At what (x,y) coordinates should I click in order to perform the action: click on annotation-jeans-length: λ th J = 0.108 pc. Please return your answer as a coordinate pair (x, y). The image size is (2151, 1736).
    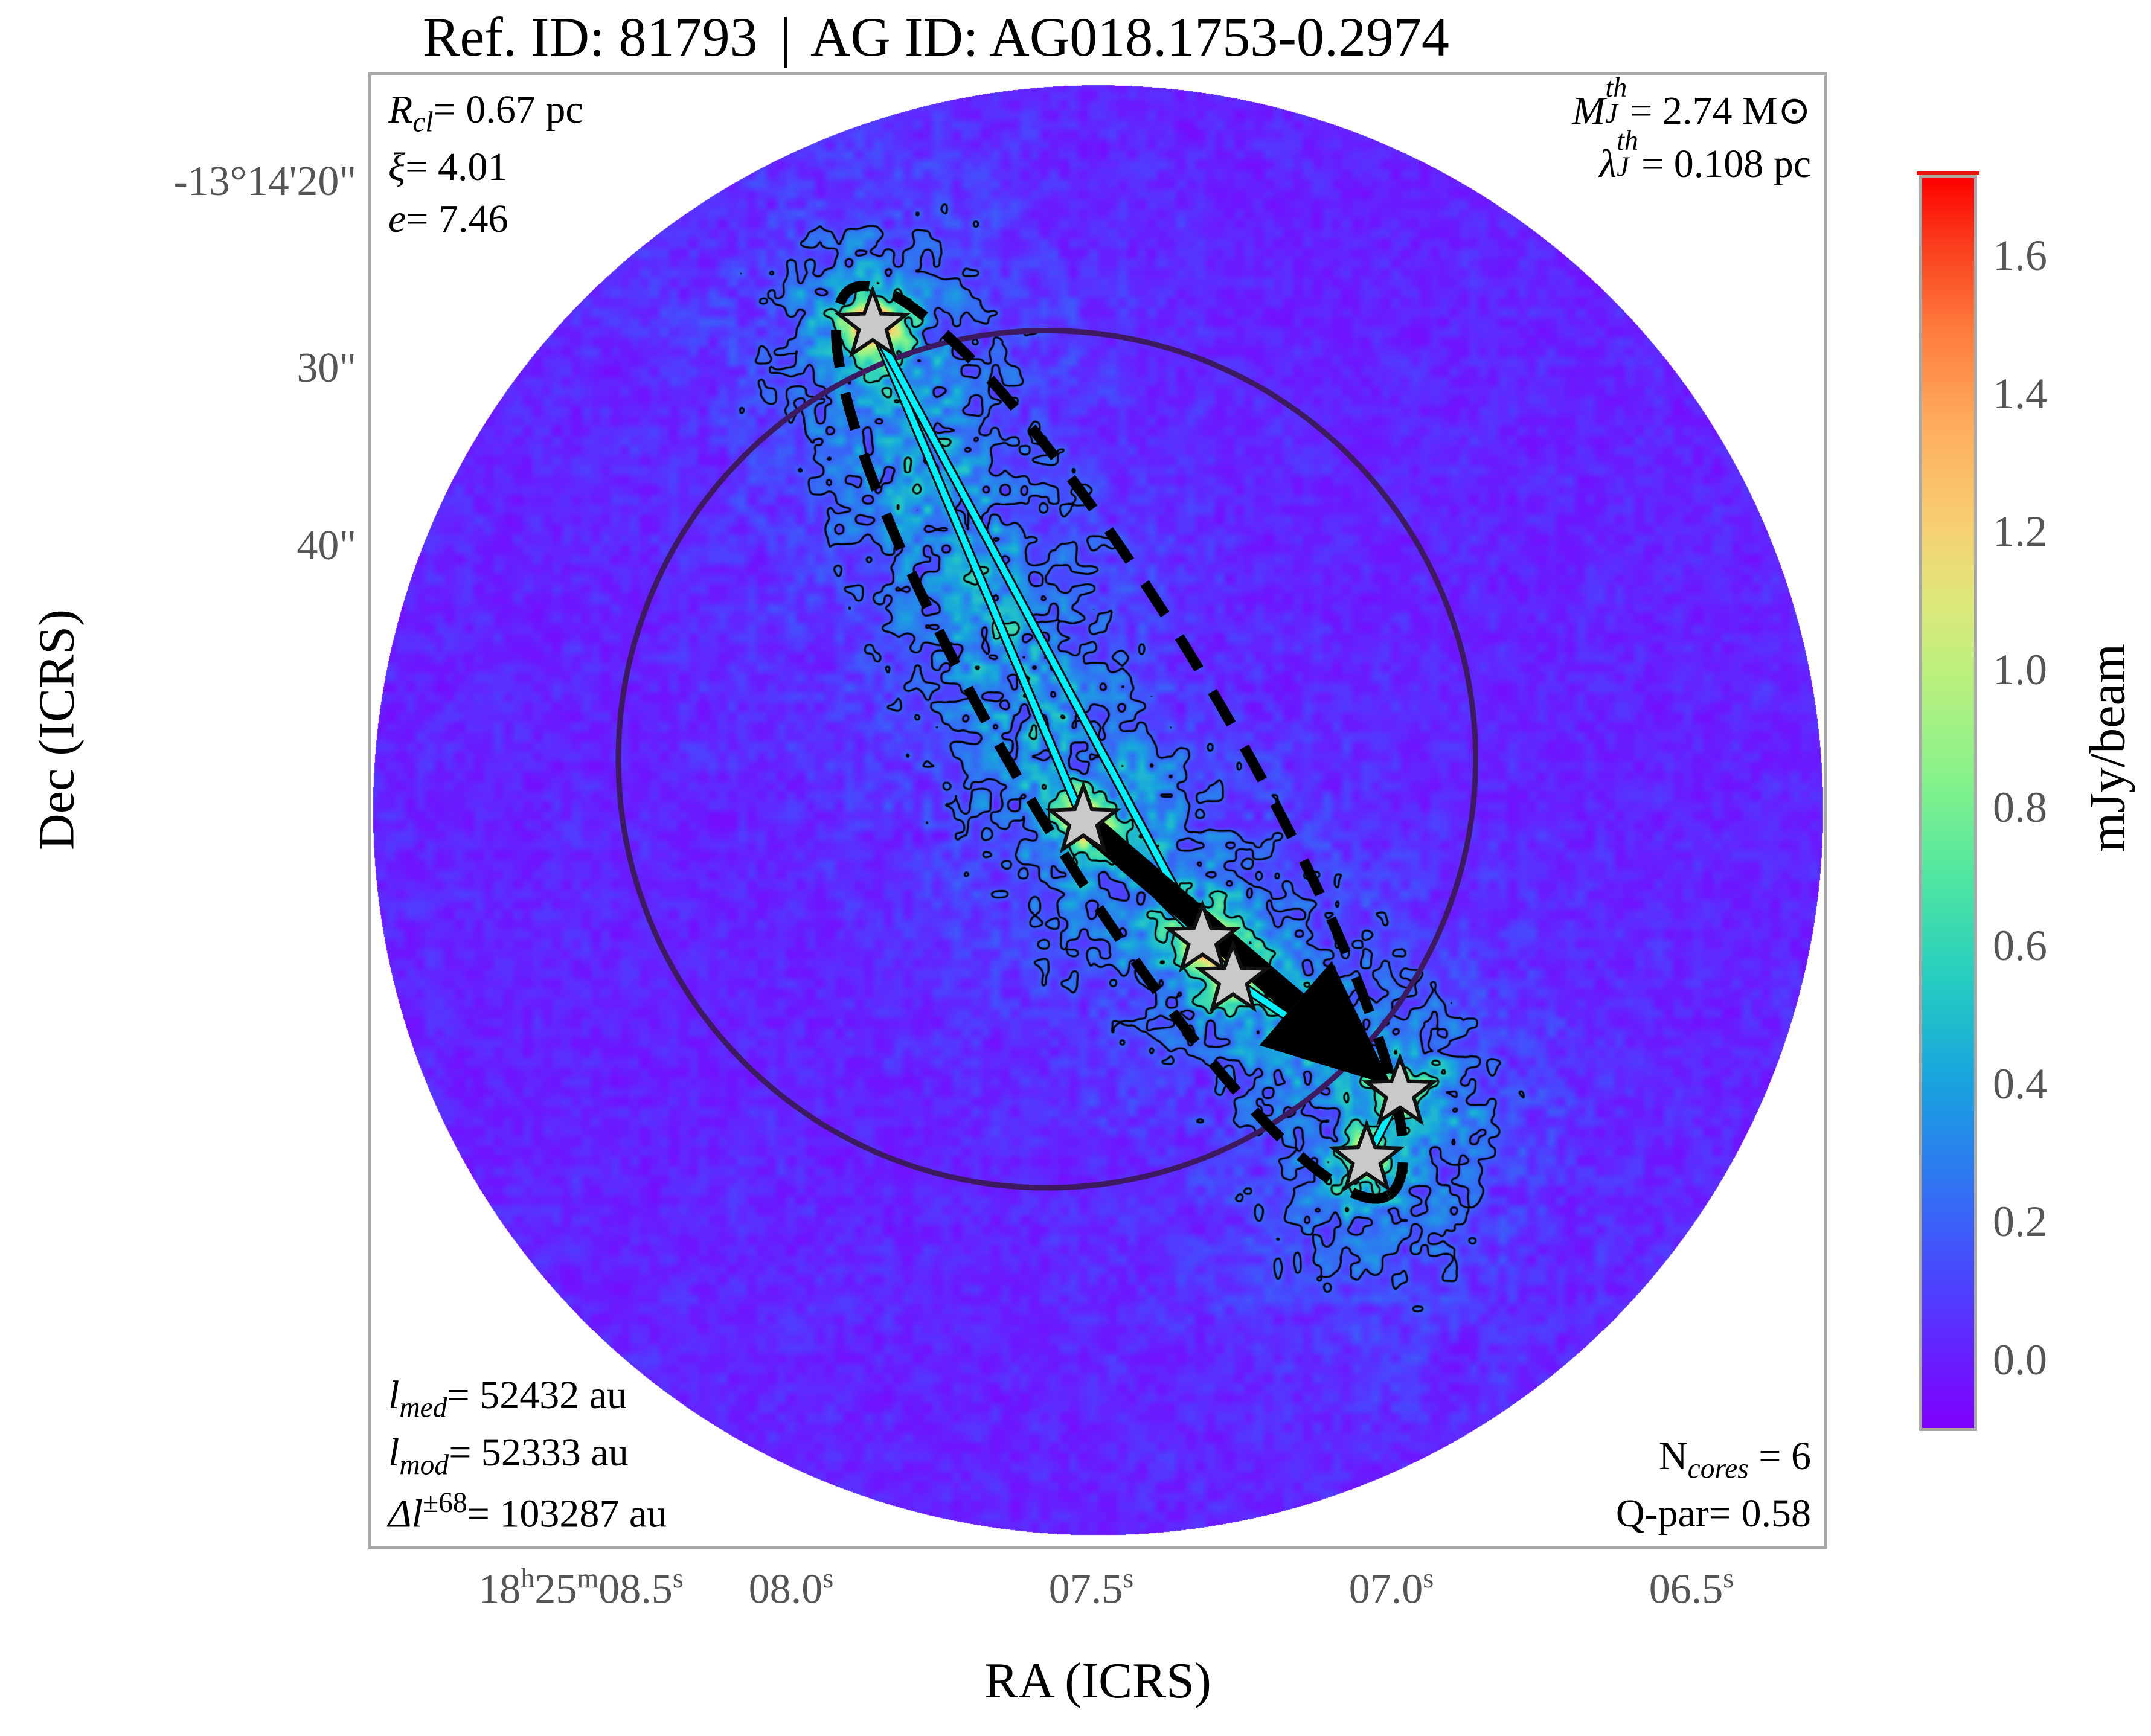
    Looking at the image, I should click on (1691, 157).